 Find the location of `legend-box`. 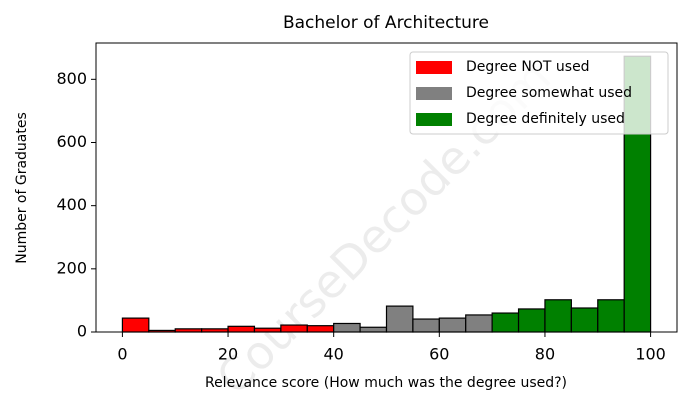

legend-box is located at coordinates (539, 93).